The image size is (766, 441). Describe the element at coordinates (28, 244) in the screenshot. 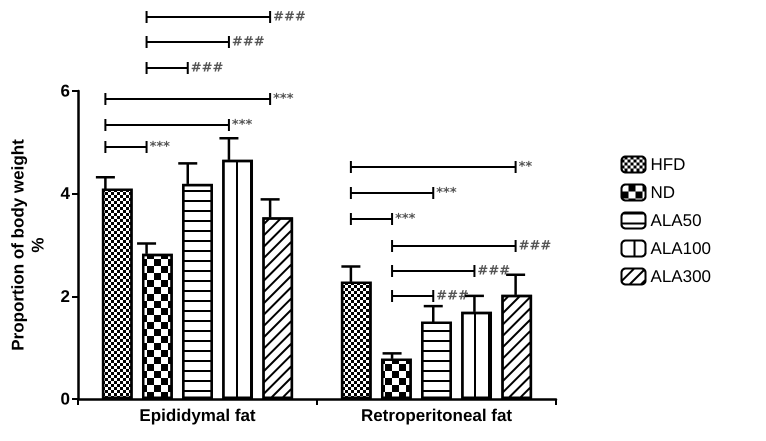

I see `y-axis-title: Proportion of body weight %` at that location.